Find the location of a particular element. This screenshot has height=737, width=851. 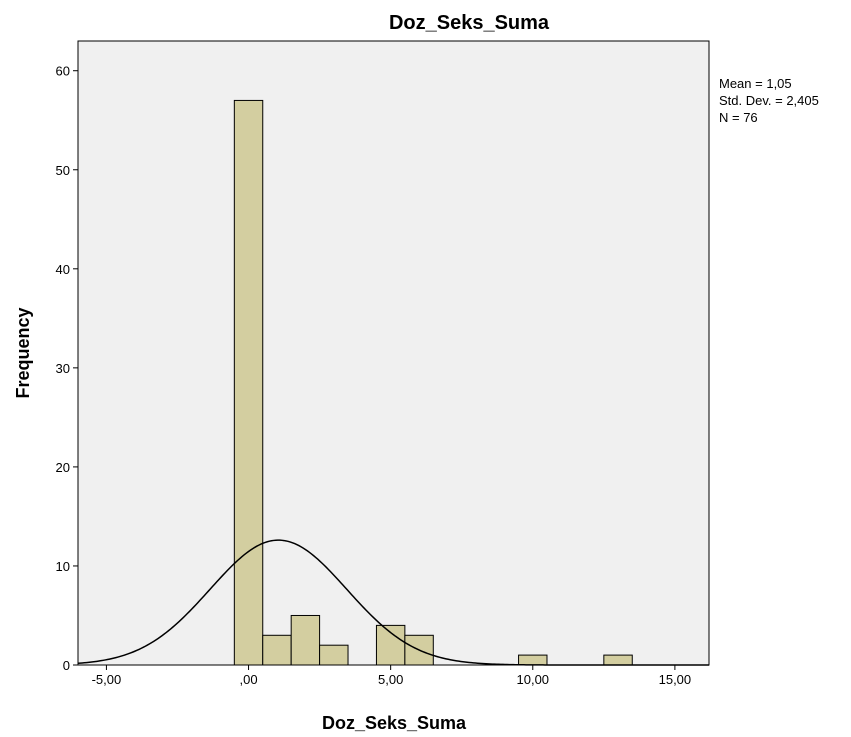

stats-mean: Mean = 1,05 is located at coordinates (755, 83).